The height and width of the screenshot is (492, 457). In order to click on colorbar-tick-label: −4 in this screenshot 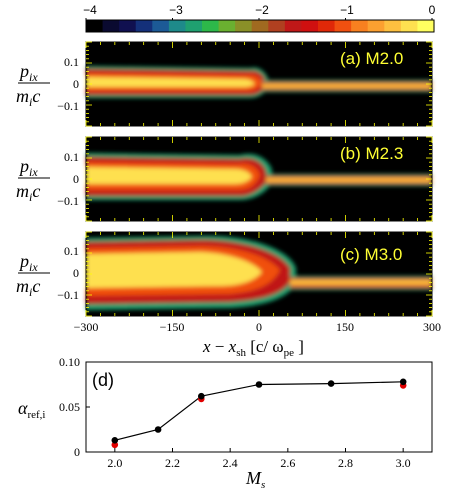, I will do `click(90, 10)`.